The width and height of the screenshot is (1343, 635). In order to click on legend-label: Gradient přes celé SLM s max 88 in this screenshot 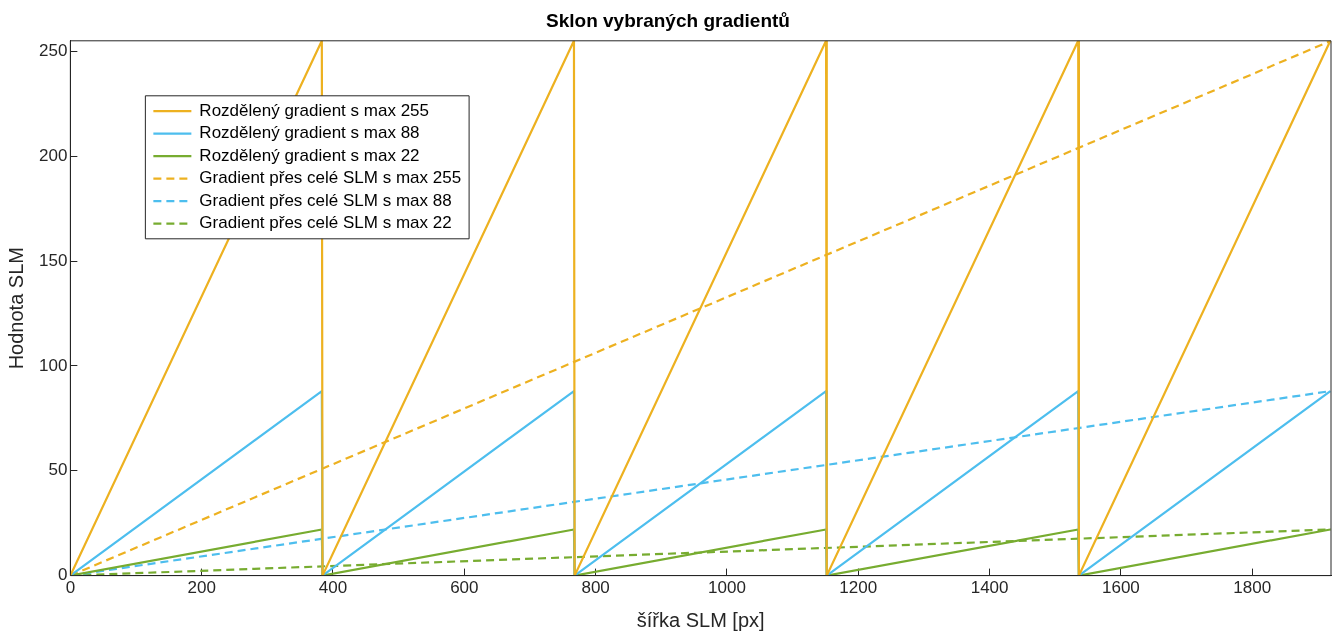, I will do `click(325, 200)`.